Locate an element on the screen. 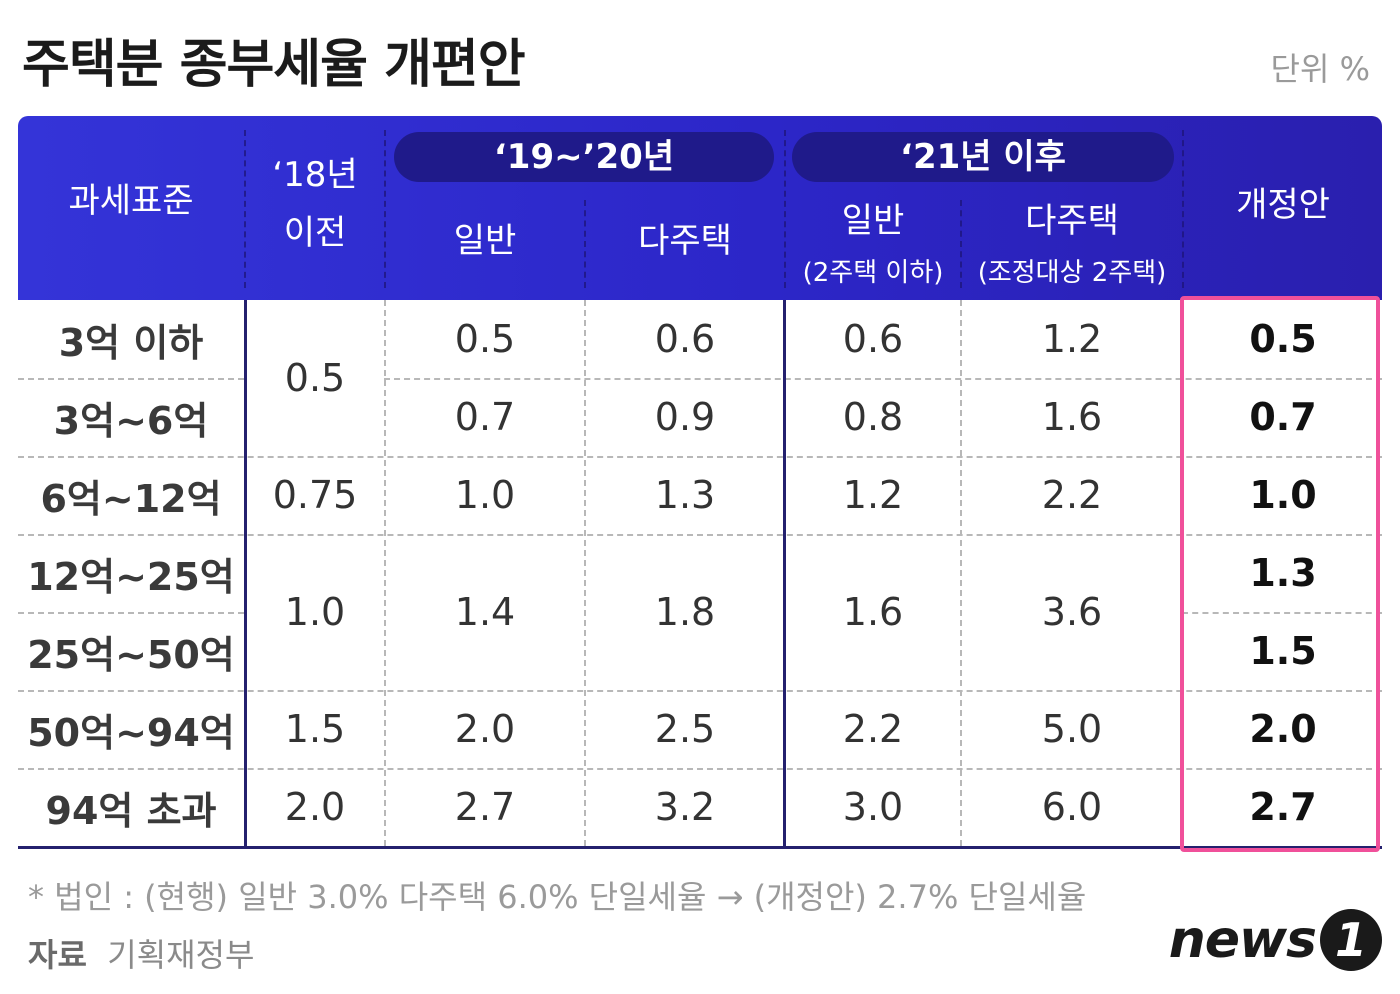 This screenshot has height=994, width=1400. cell-2018: 0.5 is located at coordinates (315, 378).